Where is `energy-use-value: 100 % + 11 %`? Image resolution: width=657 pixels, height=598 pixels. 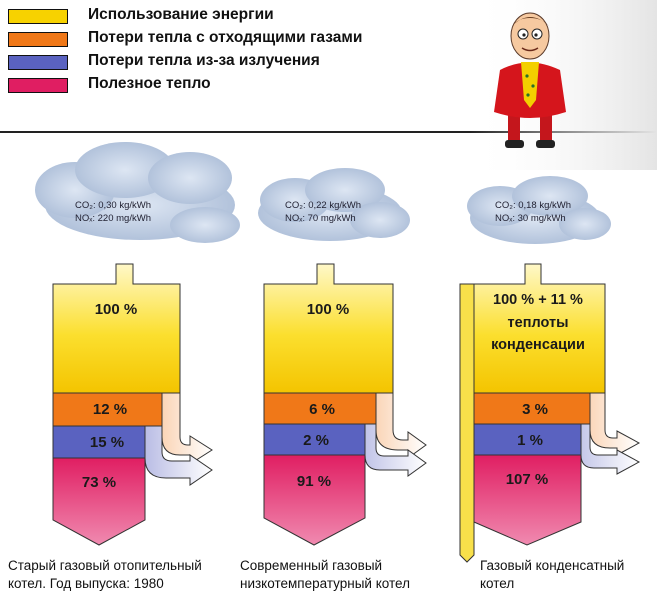
energy-use-value: 100 % + 11 % is located at coordinates (538, 300).